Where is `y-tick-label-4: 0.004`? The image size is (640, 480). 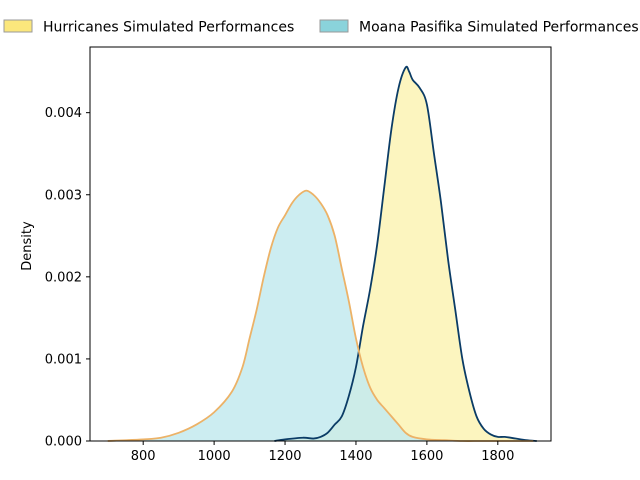 y-tick-label-4: 0.004 is located at coordinates (63, 113).